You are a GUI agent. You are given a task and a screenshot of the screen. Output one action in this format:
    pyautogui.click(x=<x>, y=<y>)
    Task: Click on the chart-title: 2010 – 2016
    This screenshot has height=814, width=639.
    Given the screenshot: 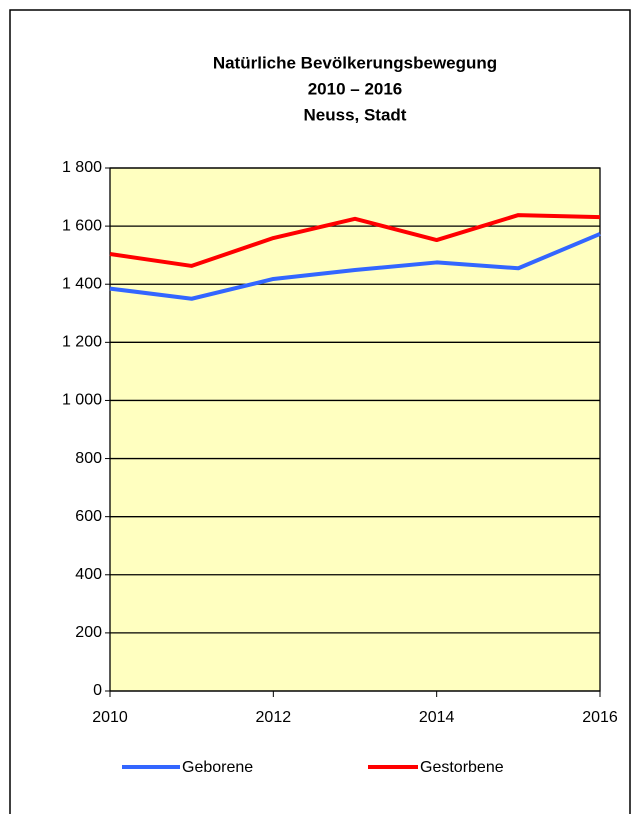 What is the action you would take?
    pyautogui.click(x=355, y=88)
    